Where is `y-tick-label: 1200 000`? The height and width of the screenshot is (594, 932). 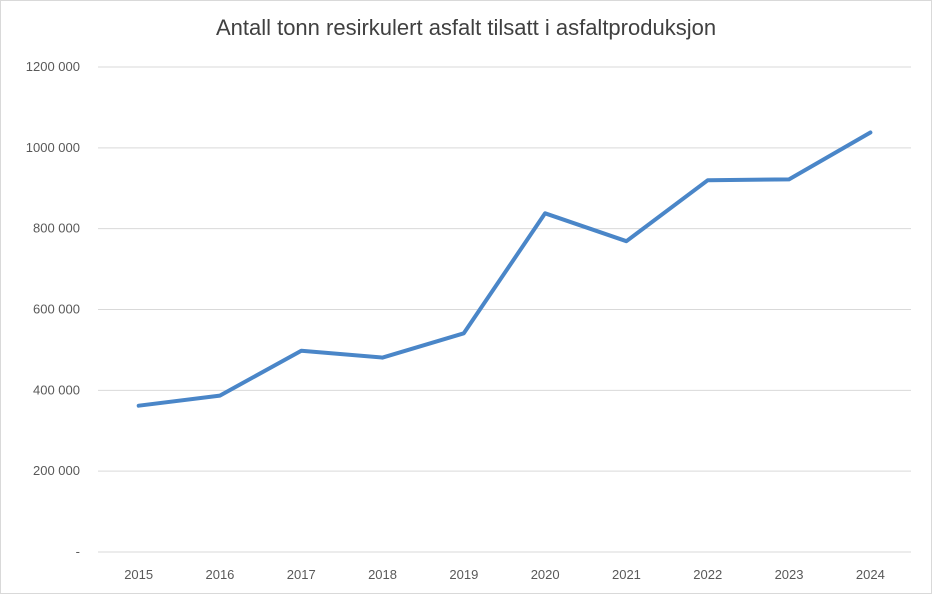 y-tick-label: 1200 000 is located at coordinates (53, 66).